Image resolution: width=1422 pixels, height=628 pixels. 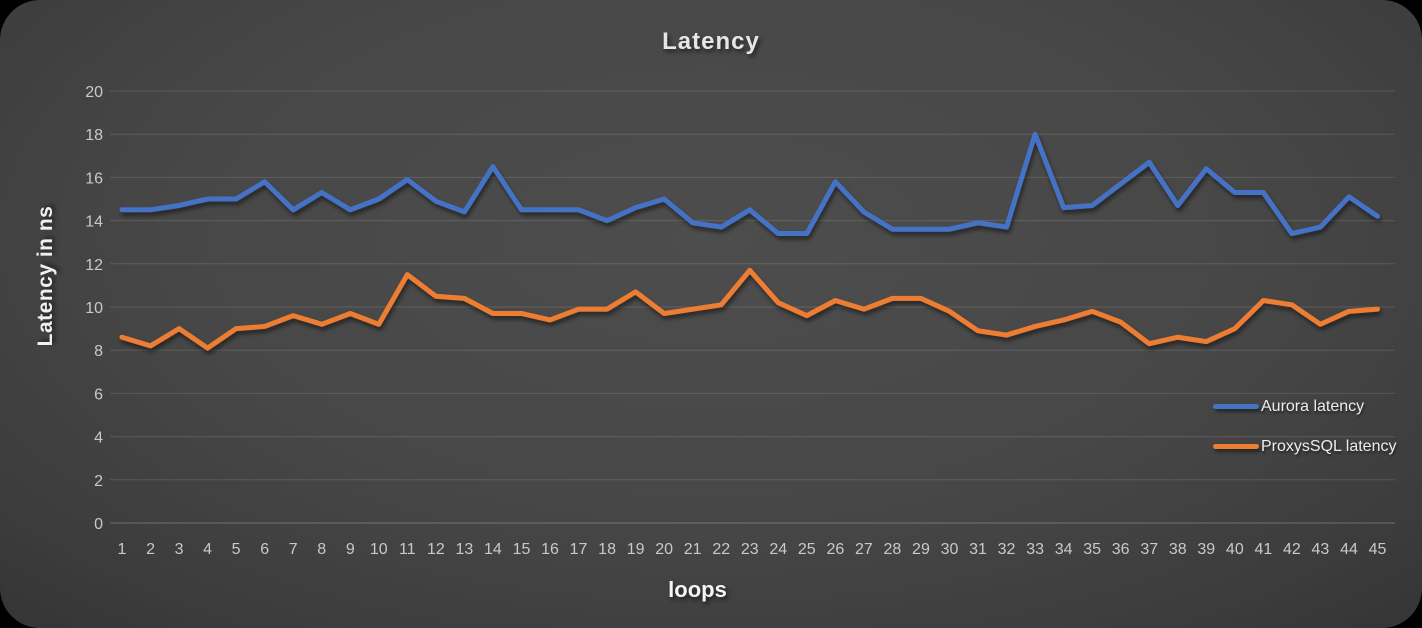 What do you see at coordinates (1292, 549) in the screenshot?
I see `x-tick-label: 42` at bounding box center [1292, 549].